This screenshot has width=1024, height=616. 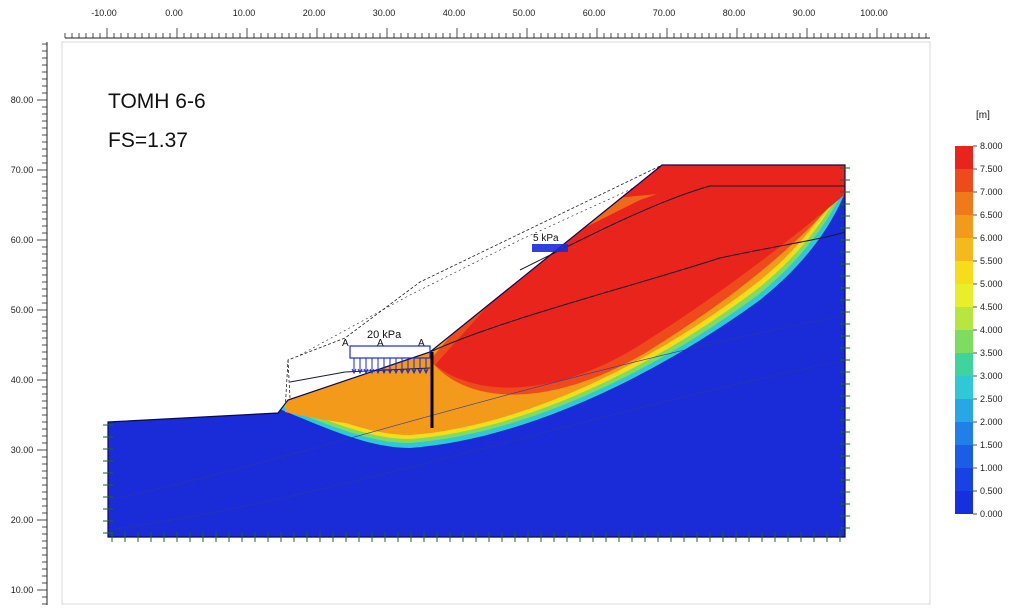 I want to click on left-ruler-label: 10.00, so click(x=22, y=590).